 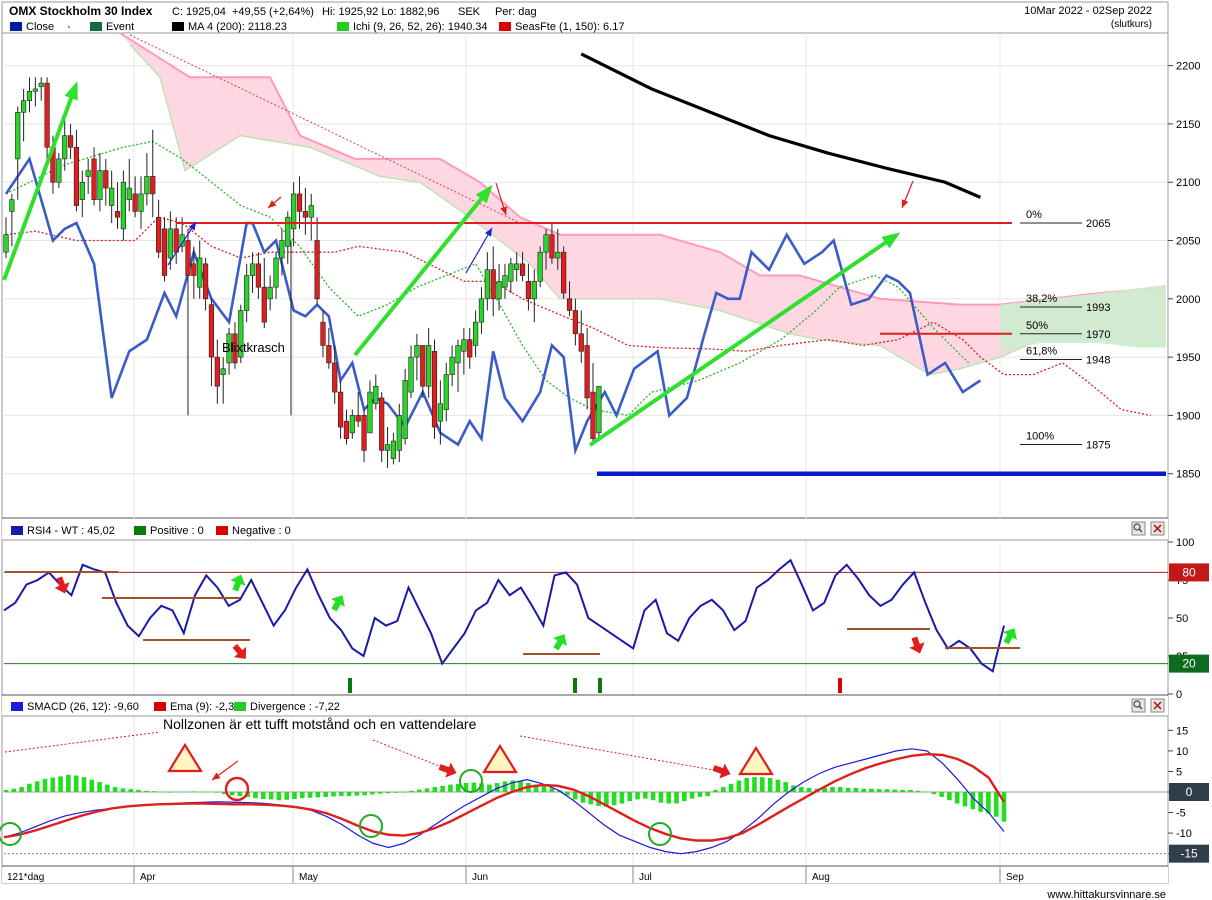 What do you see at coordinates (743, 340) in the screenshot?
I see `trend-arrow` at bounding box center [743, 340].